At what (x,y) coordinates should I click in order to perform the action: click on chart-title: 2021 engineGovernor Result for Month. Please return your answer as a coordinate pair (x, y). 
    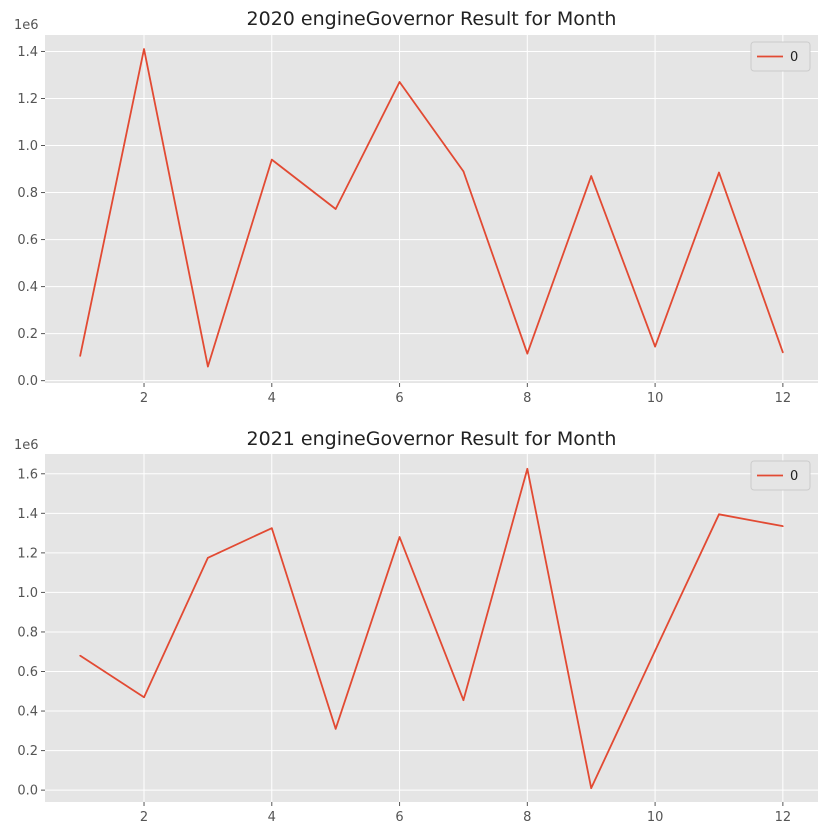
    Looking at the image, I should click on (432, 439).